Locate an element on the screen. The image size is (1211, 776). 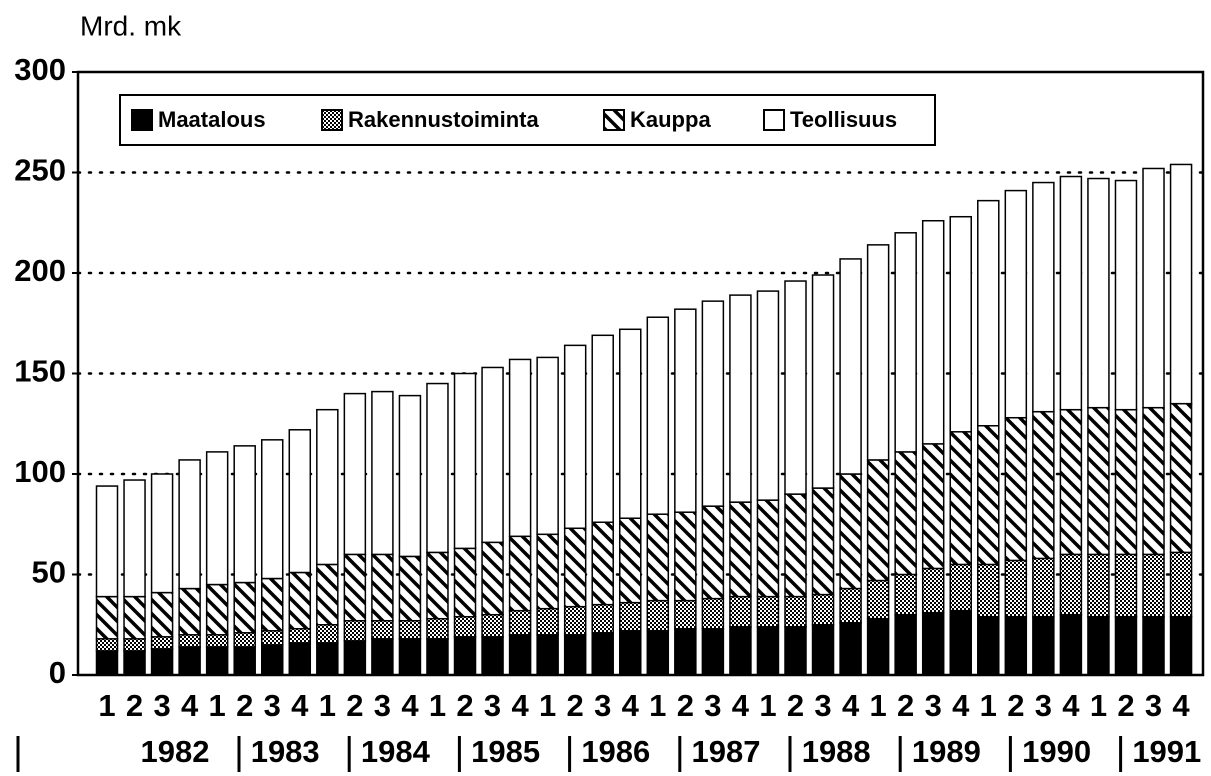
x-group-label: 1987 is located at coordinates (726, 751).